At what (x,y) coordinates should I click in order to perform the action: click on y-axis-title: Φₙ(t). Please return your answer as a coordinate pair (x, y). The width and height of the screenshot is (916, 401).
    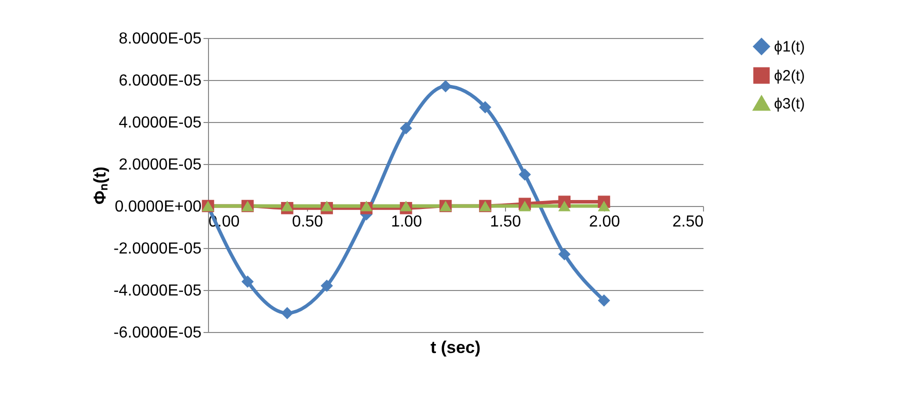
    Looking at the image, I should click on (100, 185).